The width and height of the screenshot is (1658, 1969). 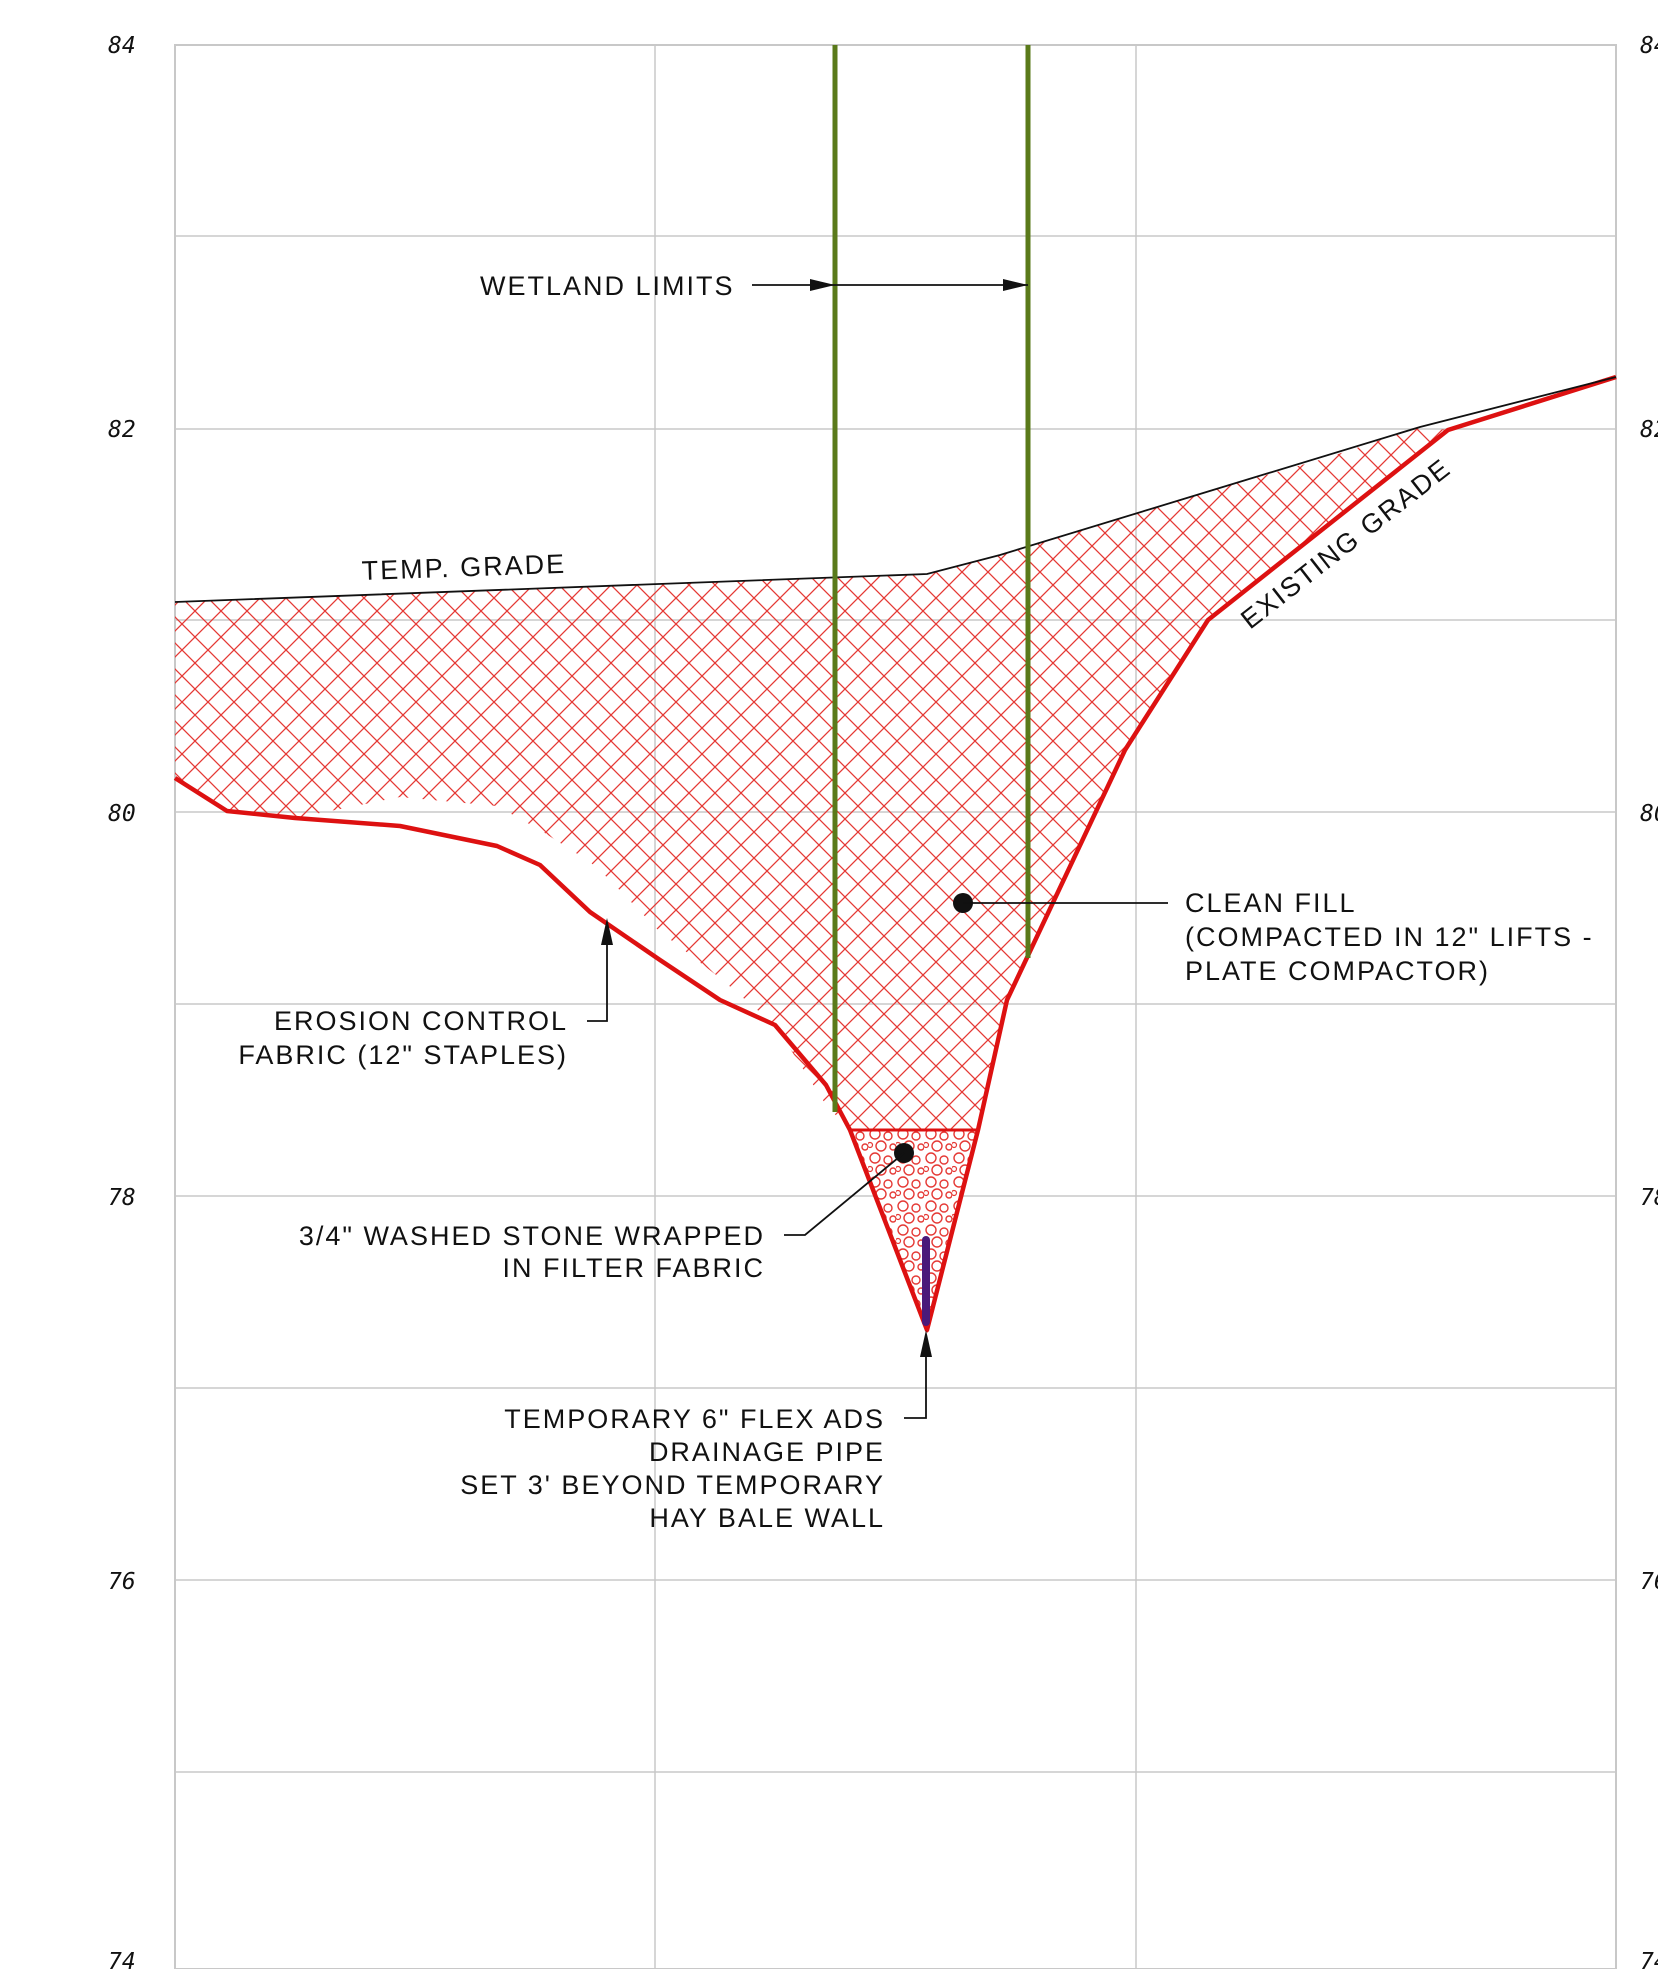 What do you see at coordinates (633, 1268) in the screenshot?
I see `washed-stone-line-2: IN FILTER FABRIC` at bounding box center [633, 1268].